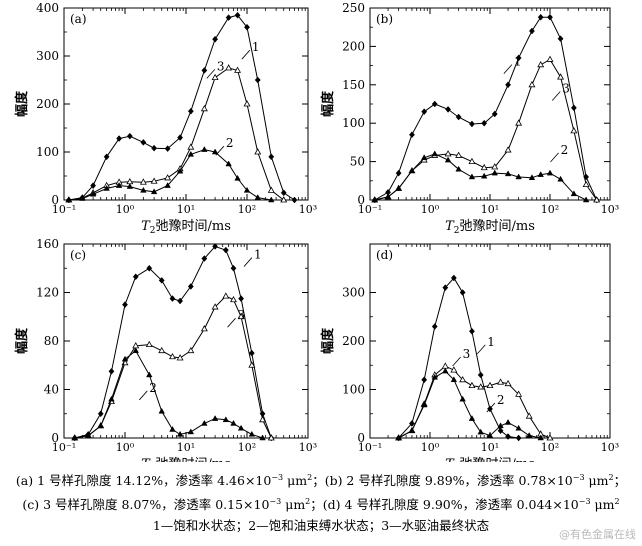  Describe the element at coordinates (47, 244) in the screenshot. I see `y-tick-label: 160` at that location.